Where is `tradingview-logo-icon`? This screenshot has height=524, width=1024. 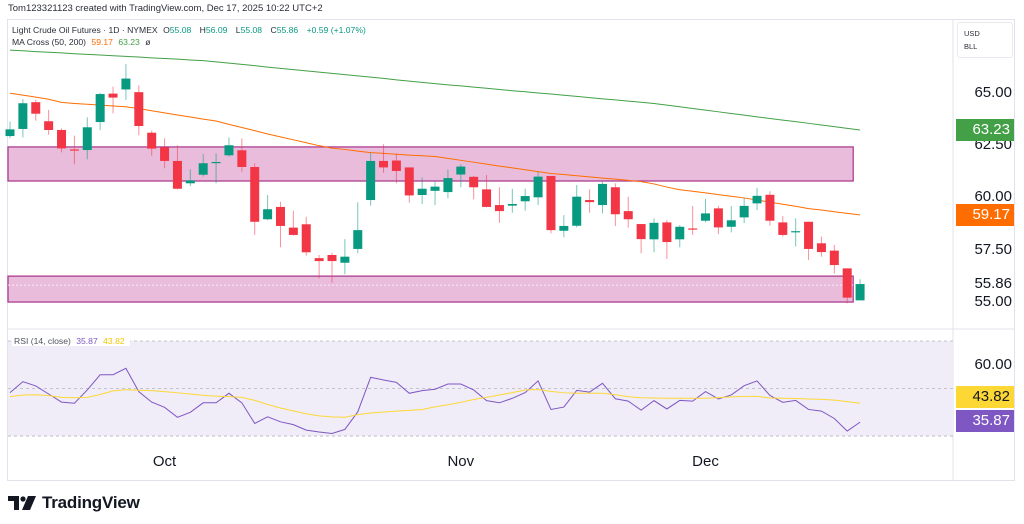 tradingview-logo-icon is located at coordinates (22, 503).